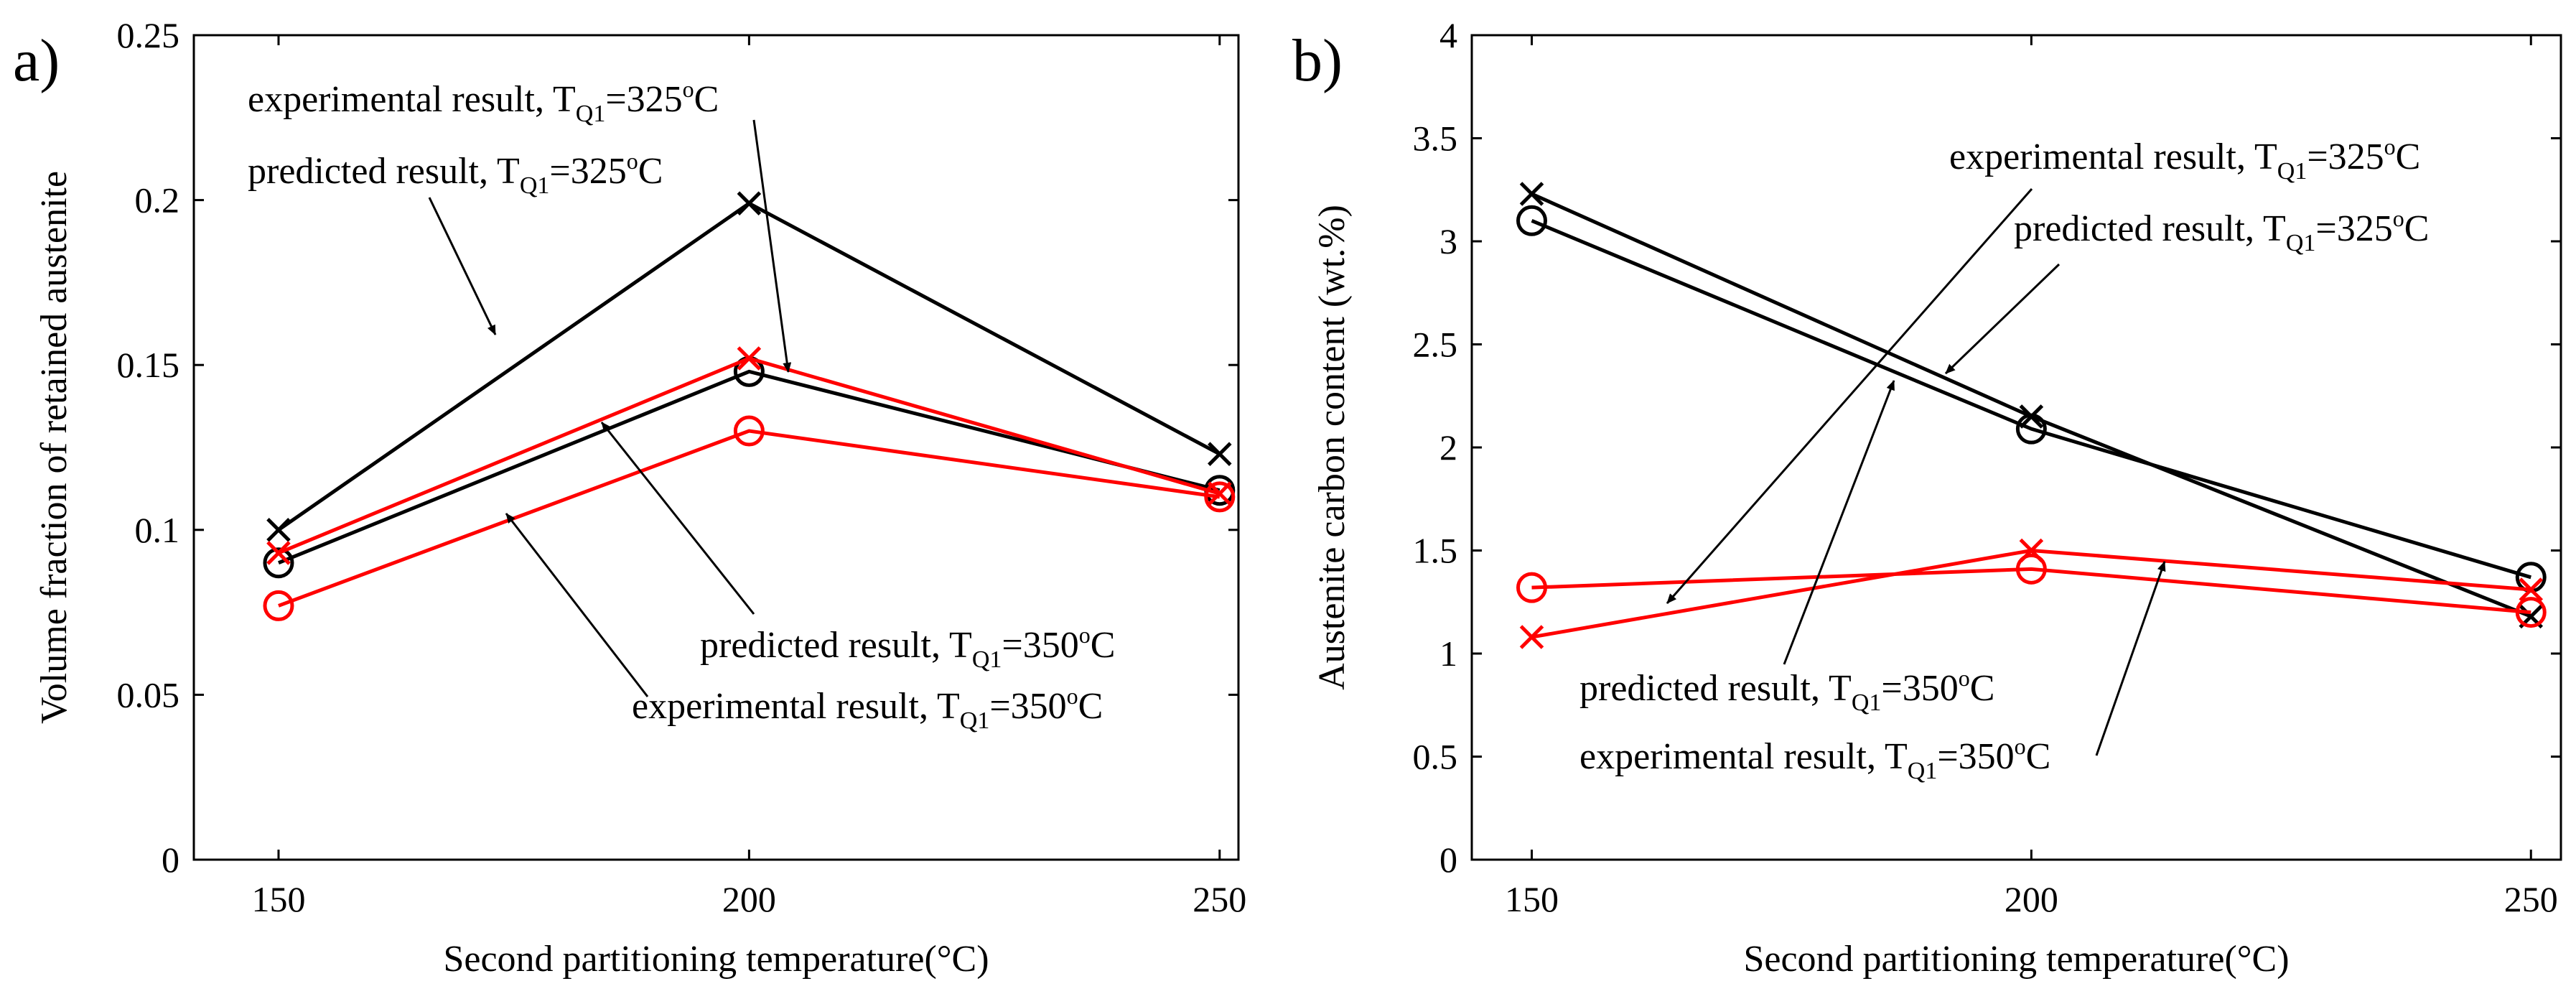  I want to click on y-tick-label: 4, so click(1448, 35).